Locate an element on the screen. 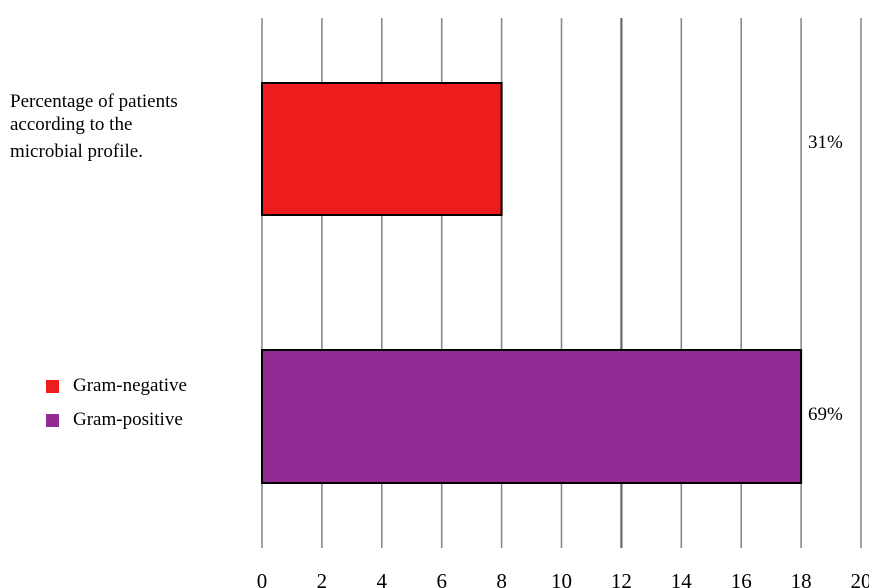  x-tick-label-20: 20 is located at coordinates (860, 578).